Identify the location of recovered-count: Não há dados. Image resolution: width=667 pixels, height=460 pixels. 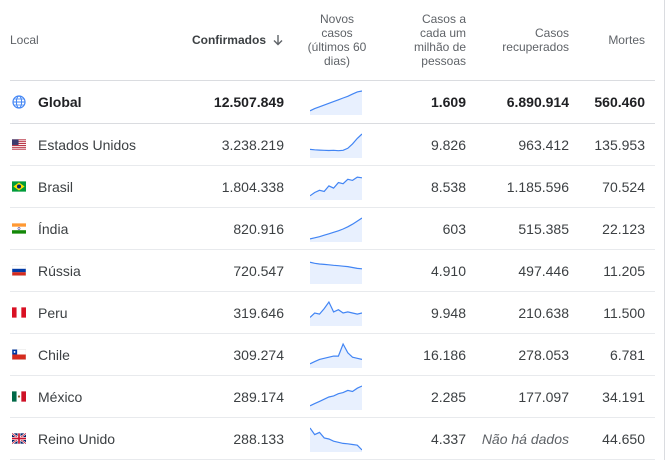
(525, 438).